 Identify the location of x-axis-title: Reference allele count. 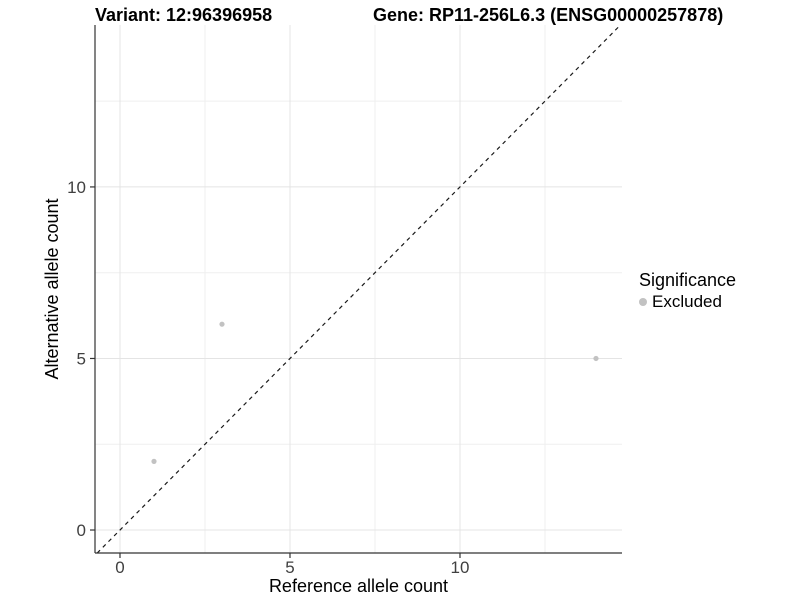
(358, 586).